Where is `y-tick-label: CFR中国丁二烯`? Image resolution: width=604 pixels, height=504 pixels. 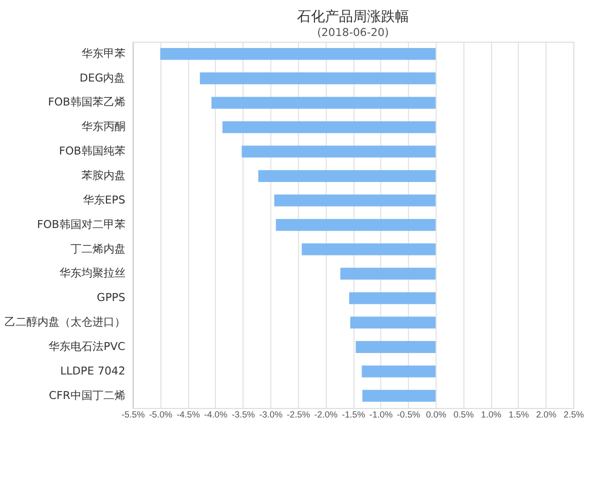
y-tick-label: CFR中国丁二烯 is located at coordinates (87, 395).